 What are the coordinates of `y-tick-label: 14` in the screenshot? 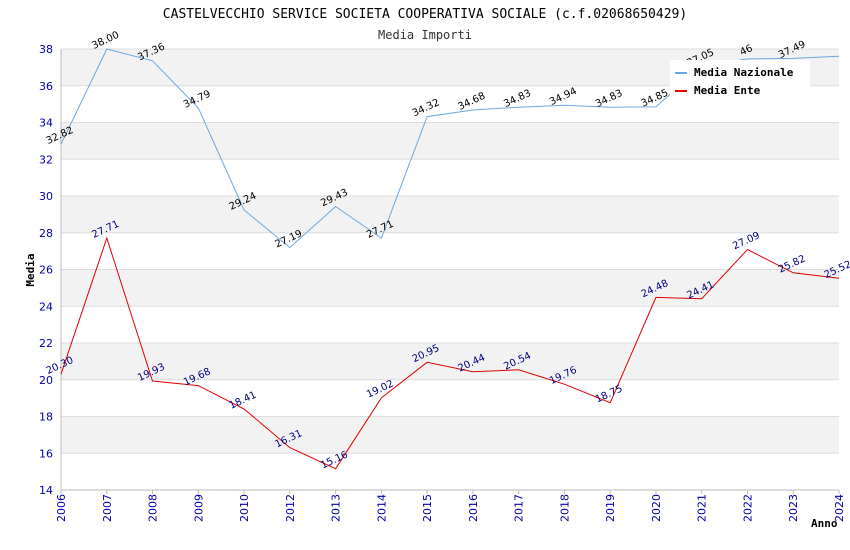 It's located at (46, 490).